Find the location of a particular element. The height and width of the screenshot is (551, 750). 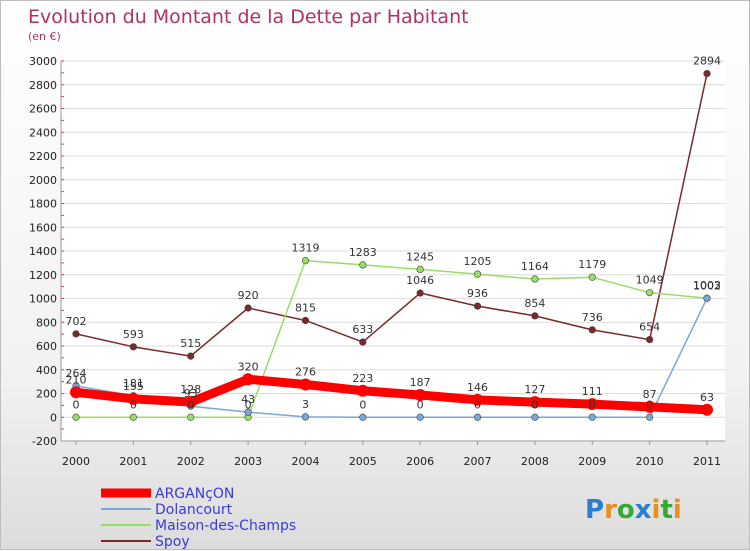

data-label: 128 is located at coordinates (190, 389).